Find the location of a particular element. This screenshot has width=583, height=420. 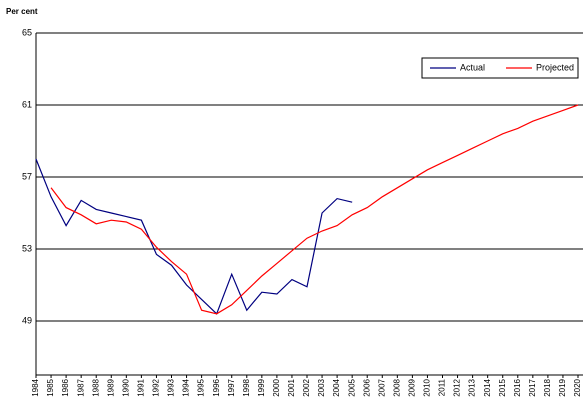

x-tick-label: 1991 is located at coordinates (140, 387).